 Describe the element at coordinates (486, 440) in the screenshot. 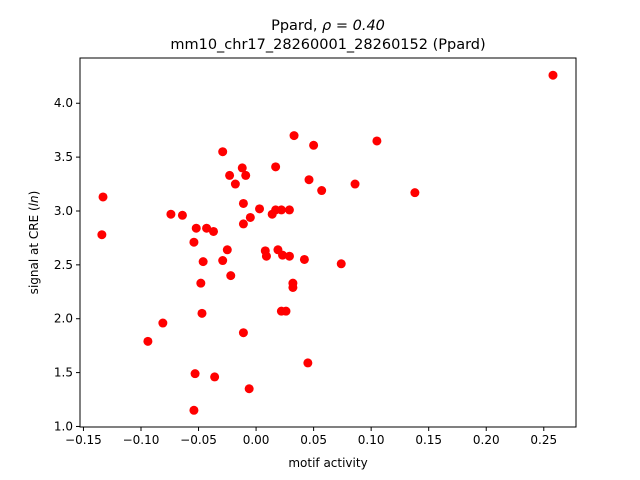

I see `x-tick-label: 0.20` at that location.